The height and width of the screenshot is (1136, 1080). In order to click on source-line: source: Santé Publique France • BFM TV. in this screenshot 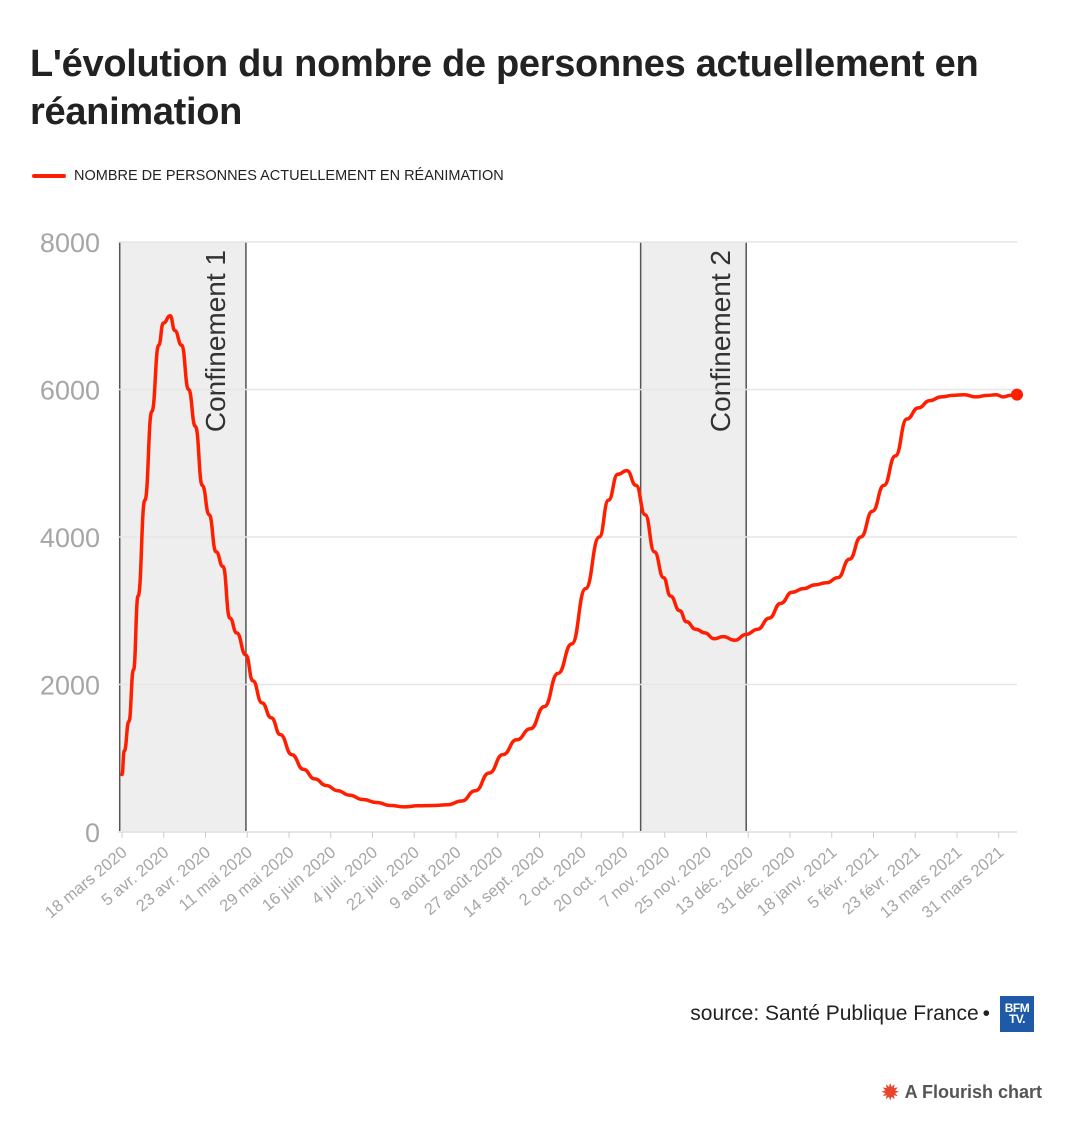, I will do `click(862, 1014)`.